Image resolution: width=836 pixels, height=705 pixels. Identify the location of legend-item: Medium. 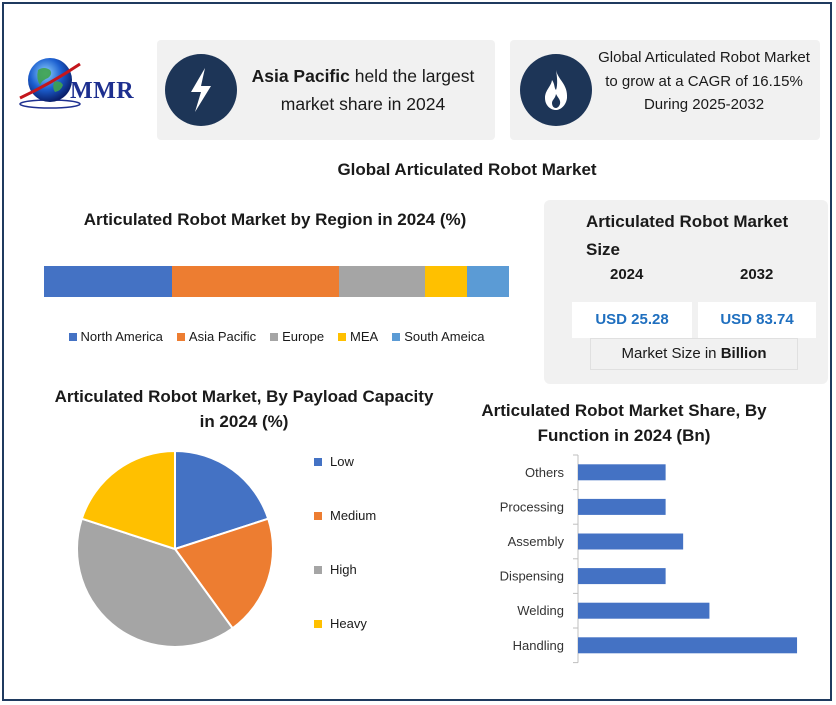
(369, 535).